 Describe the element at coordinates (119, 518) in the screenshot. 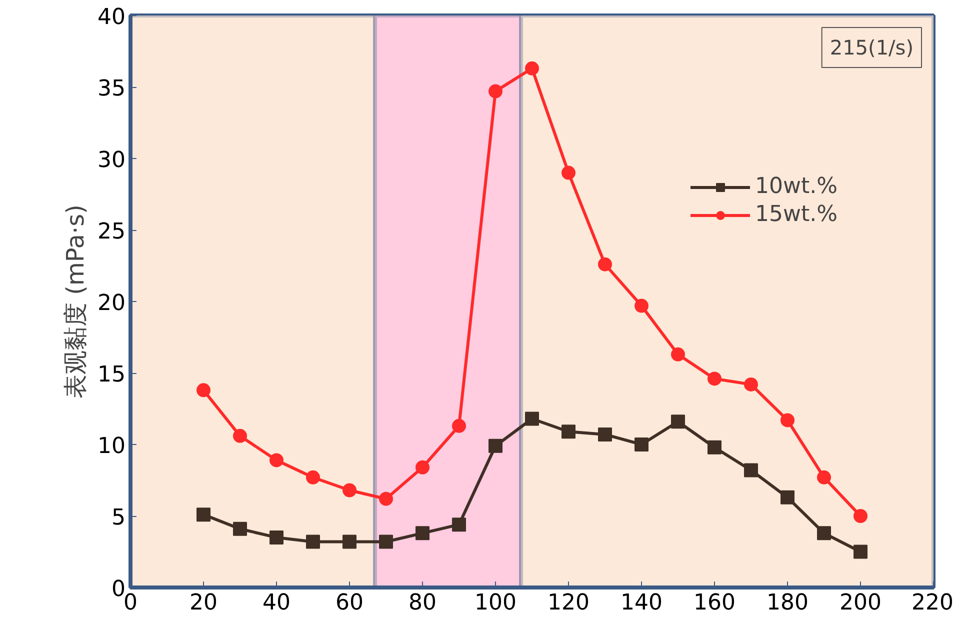

I see `y-tick-label: 5` at that location.